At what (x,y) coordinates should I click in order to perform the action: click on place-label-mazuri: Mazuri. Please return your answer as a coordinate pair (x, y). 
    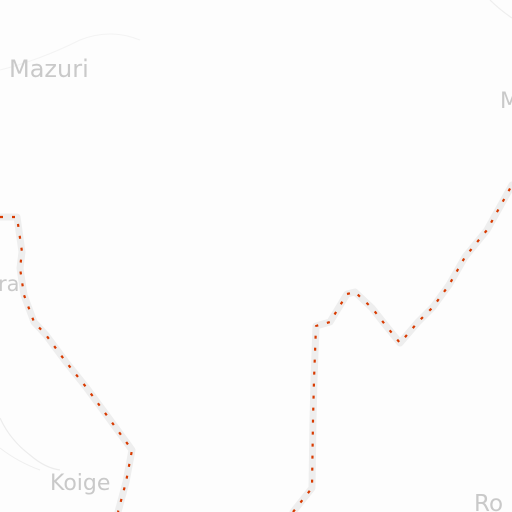
    Looking at the image, I should click on (49, 69).